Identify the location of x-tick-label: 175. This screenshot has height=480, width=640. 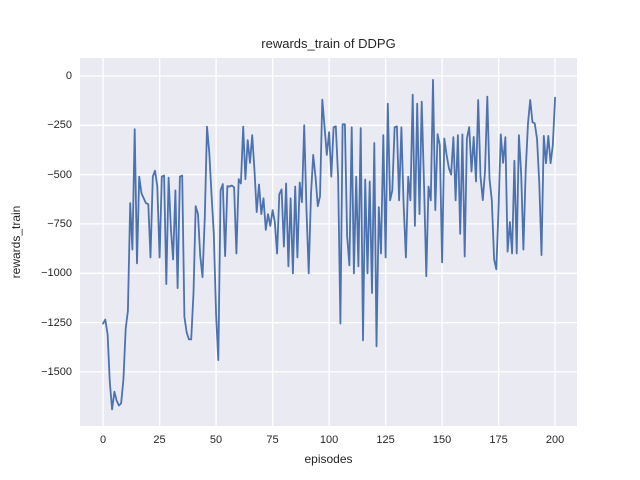
(498, 440).